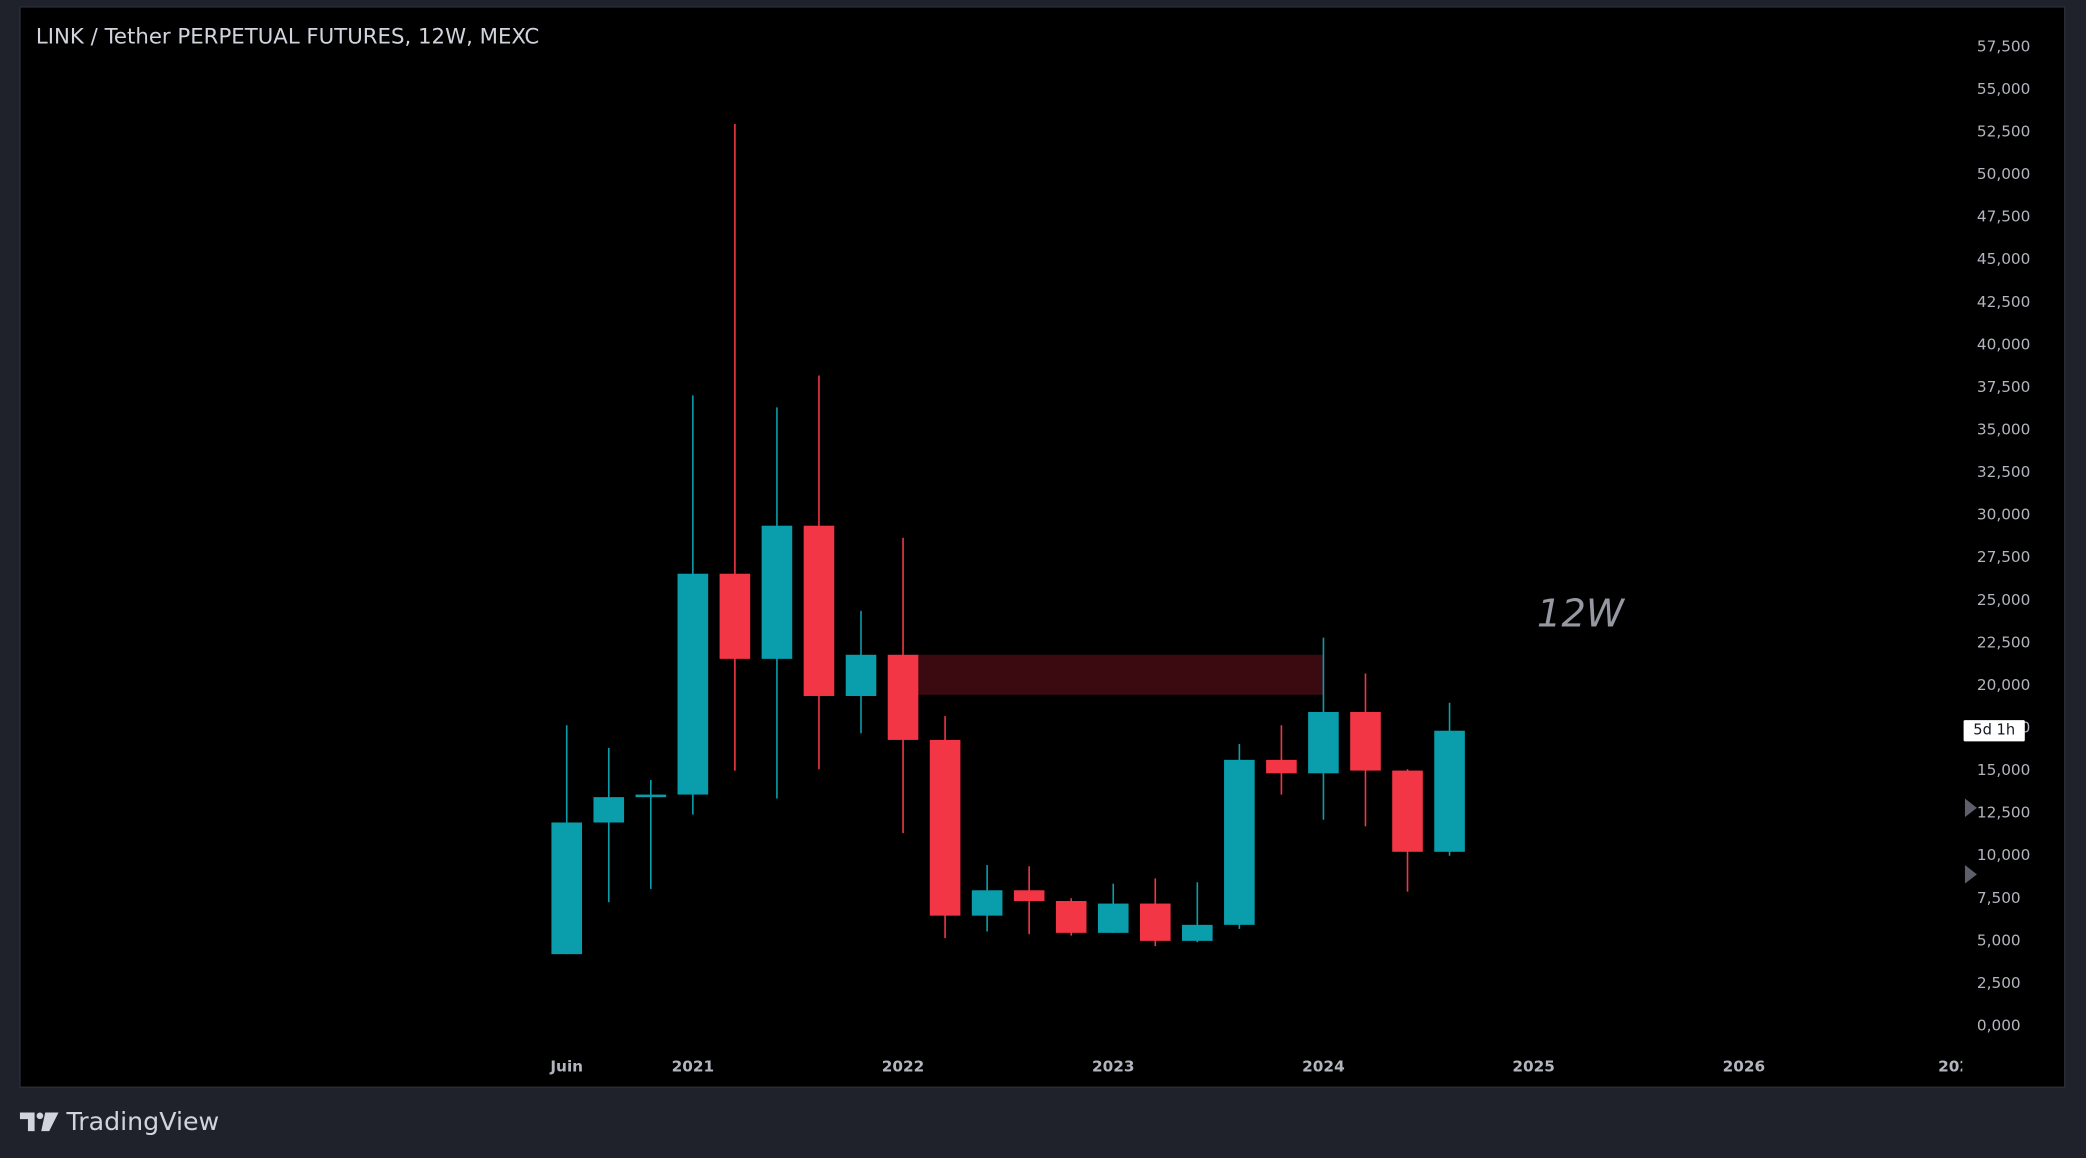 This screenshot has height=1158, width=2086. I want to click on y-tick-label: 20,000, so click(2003, 685).